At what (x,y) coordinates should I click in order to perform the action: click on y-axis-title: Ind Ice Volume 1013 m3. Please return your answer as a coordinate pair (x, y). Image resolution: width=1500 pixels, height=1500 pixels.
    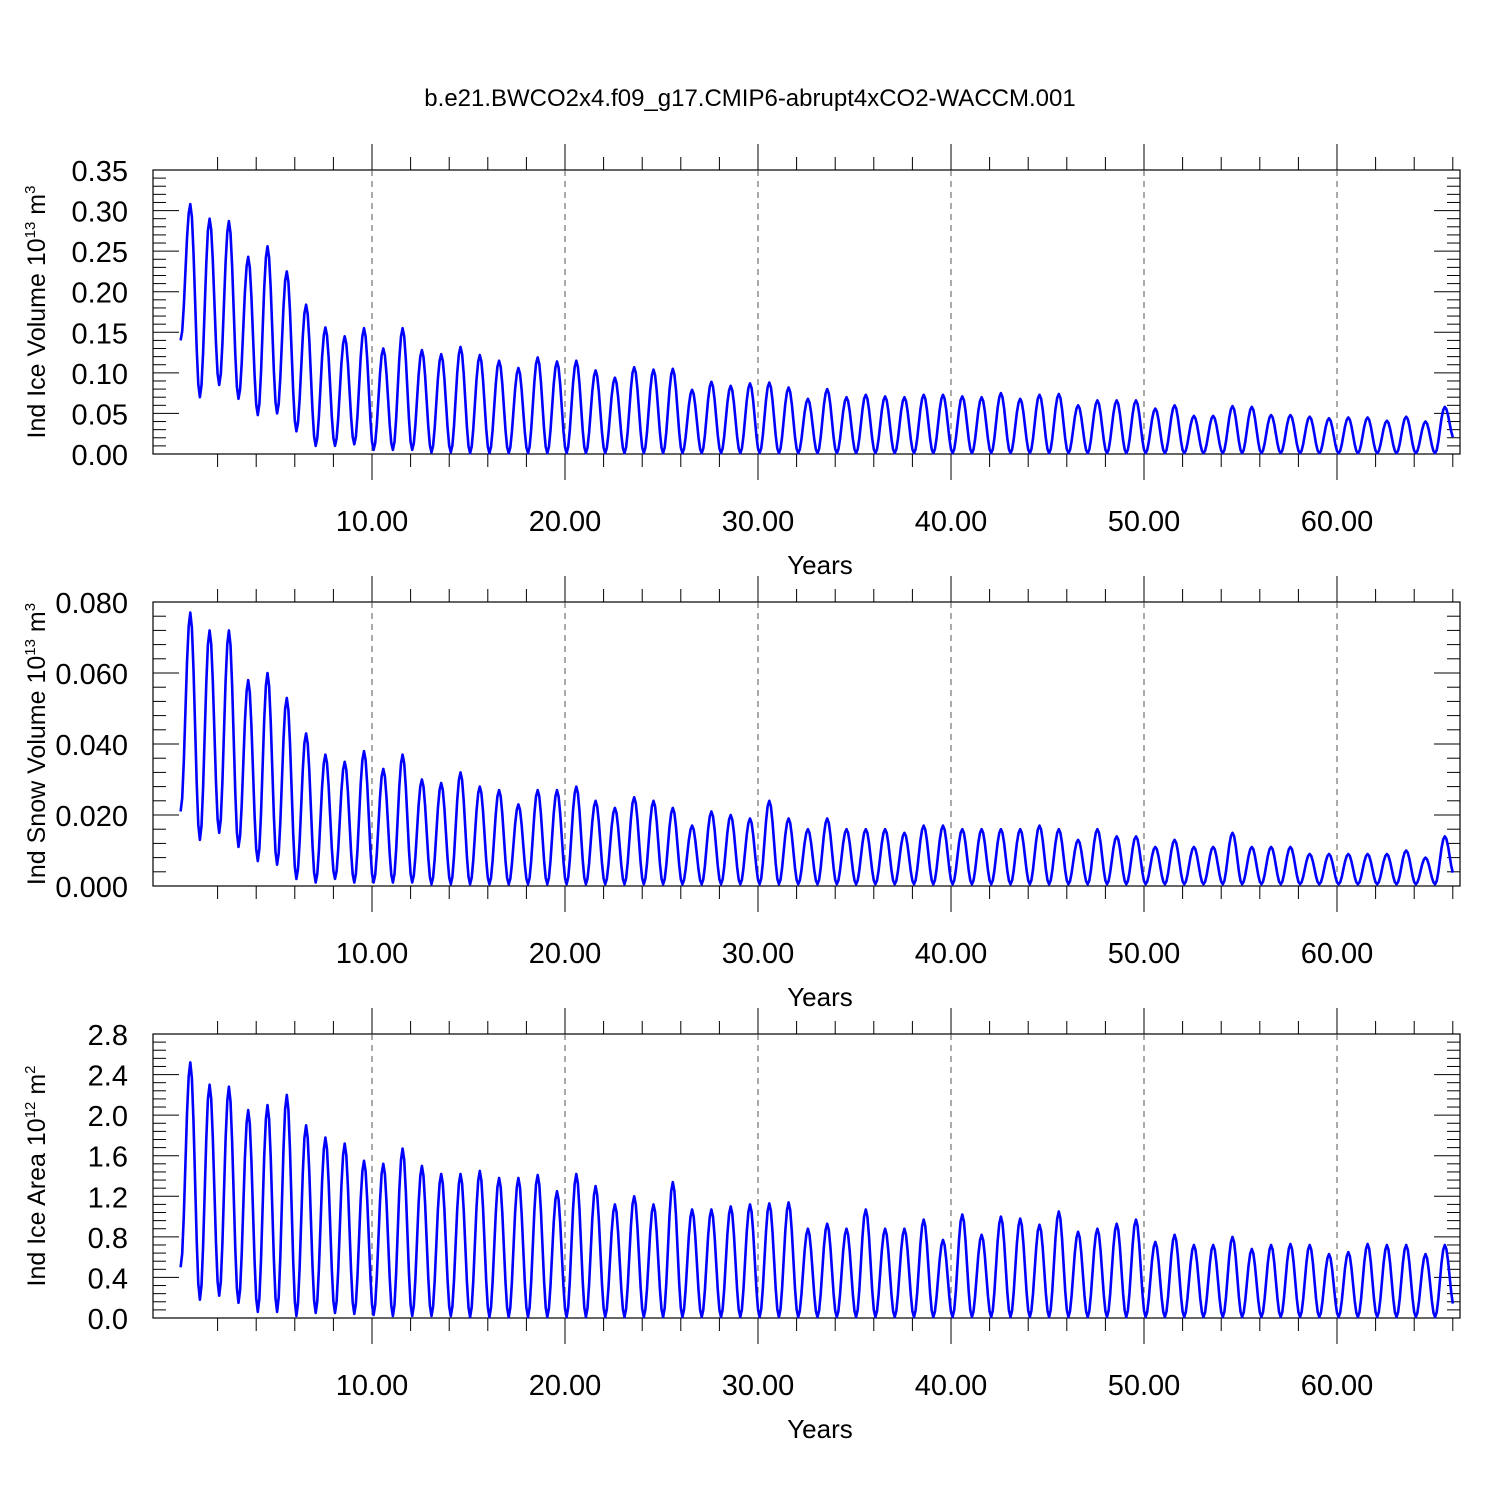
    Looking at the image, I should click on (36, 312).